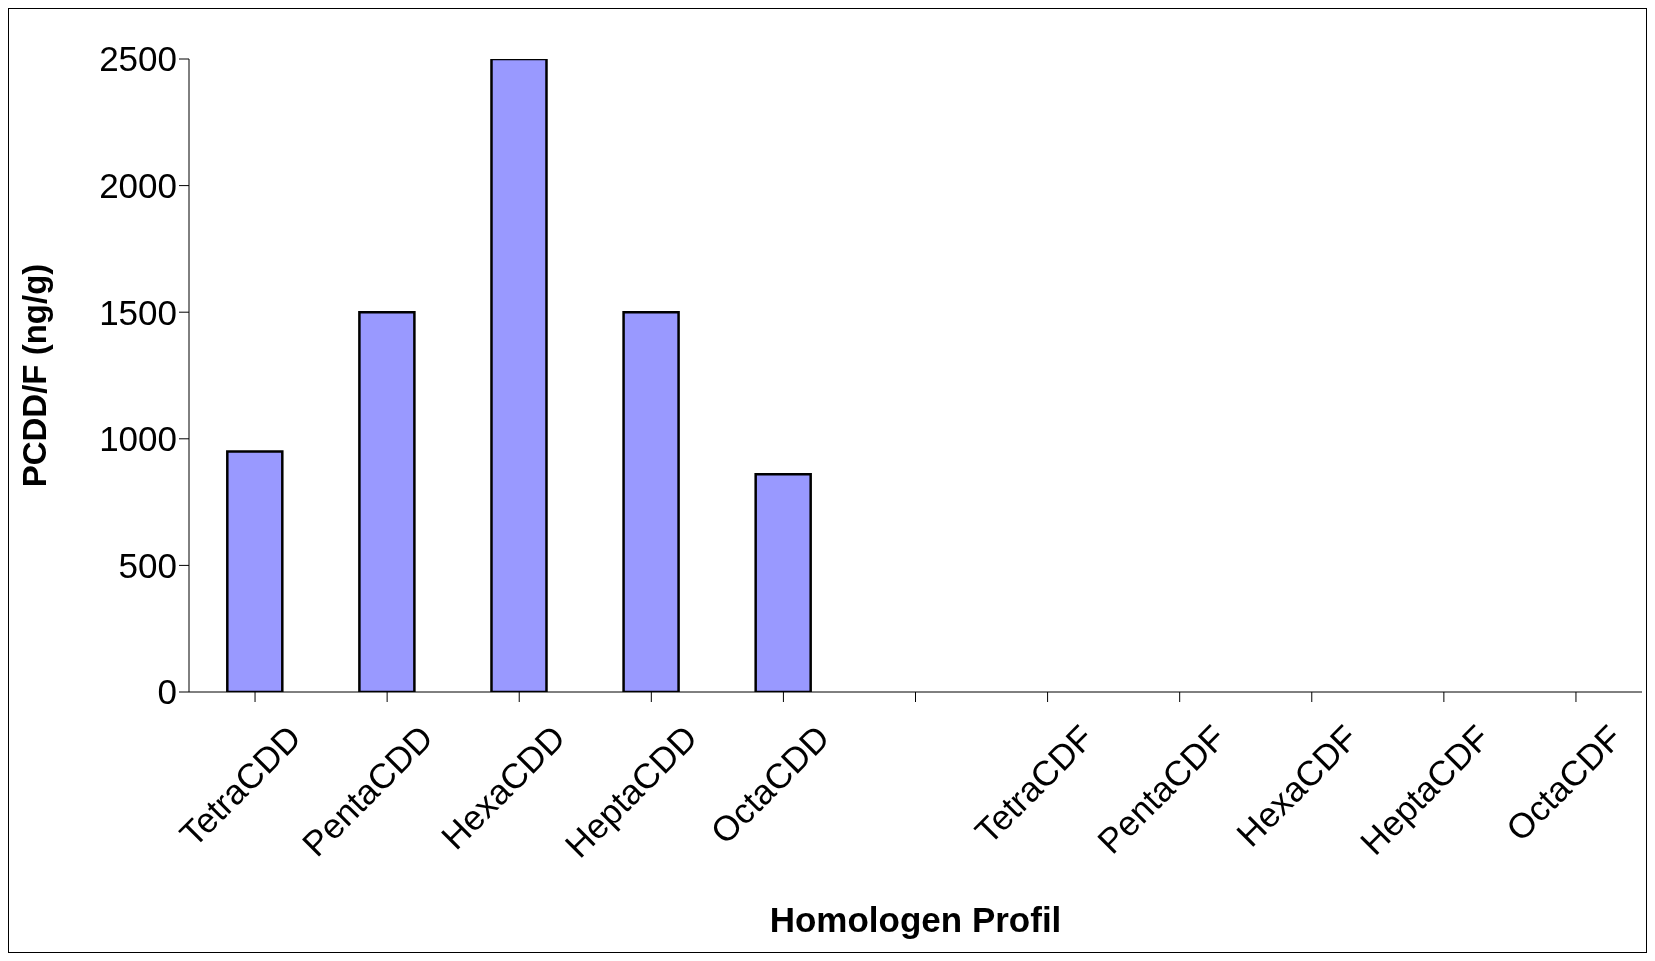  What do you see at coordinates (167, 692) in the screenshot?
I see `y-tick-label: 0` at bounding box center [167, 692].